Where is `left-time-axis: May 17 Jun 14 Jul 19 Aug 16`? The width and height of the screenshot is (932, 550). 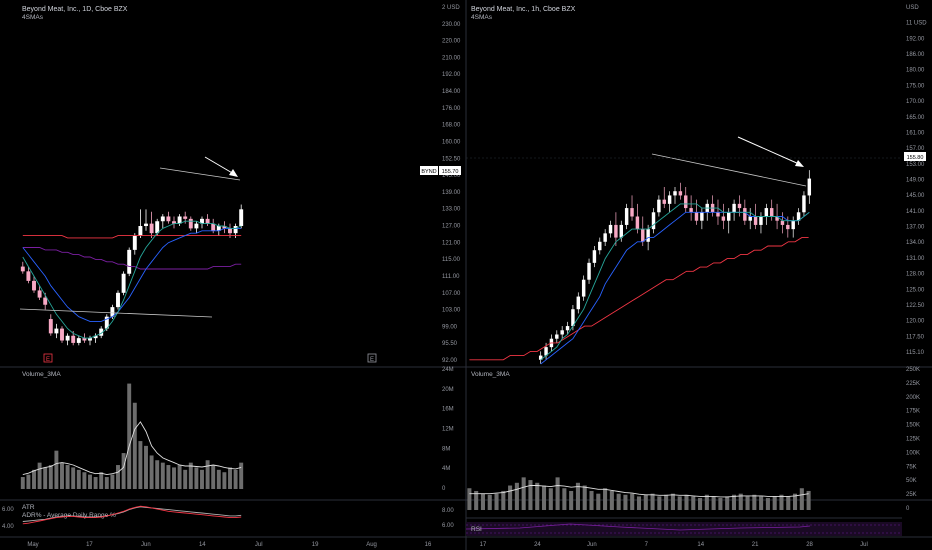
left-time-axis: May 17 Jun 14 Jul 19 Aug 16 is located at coordinates (229, 545).